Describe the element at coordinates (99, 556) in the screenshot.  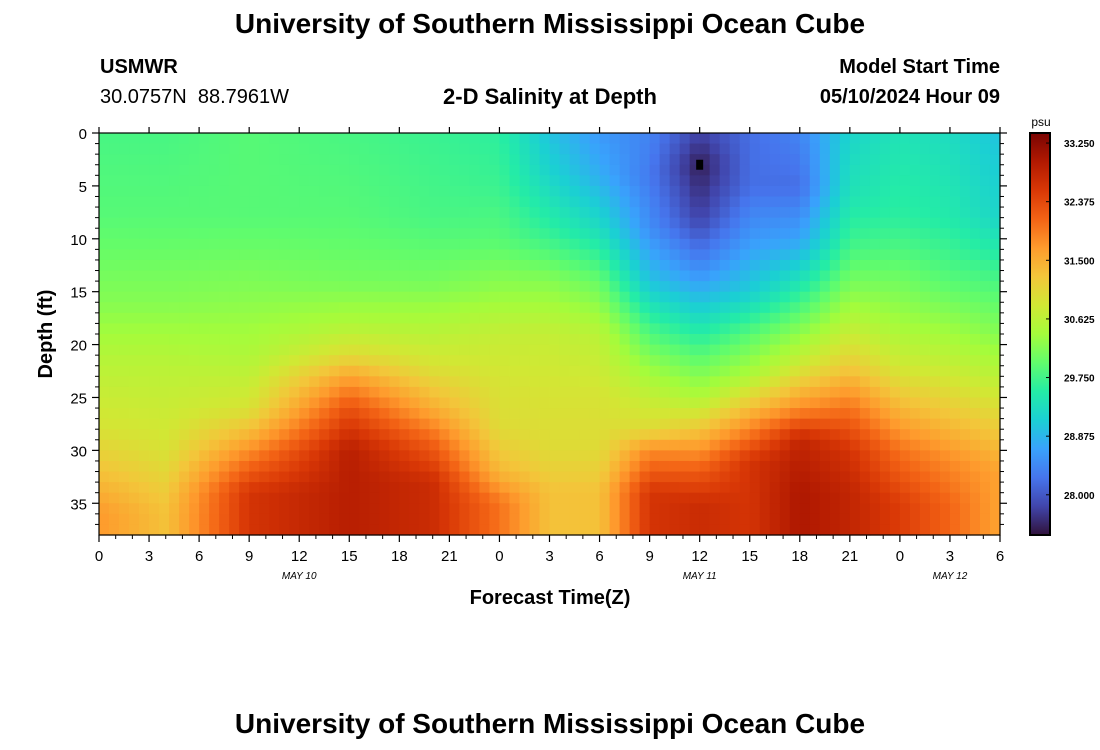
I see `x-tick-label: 0` at that location.